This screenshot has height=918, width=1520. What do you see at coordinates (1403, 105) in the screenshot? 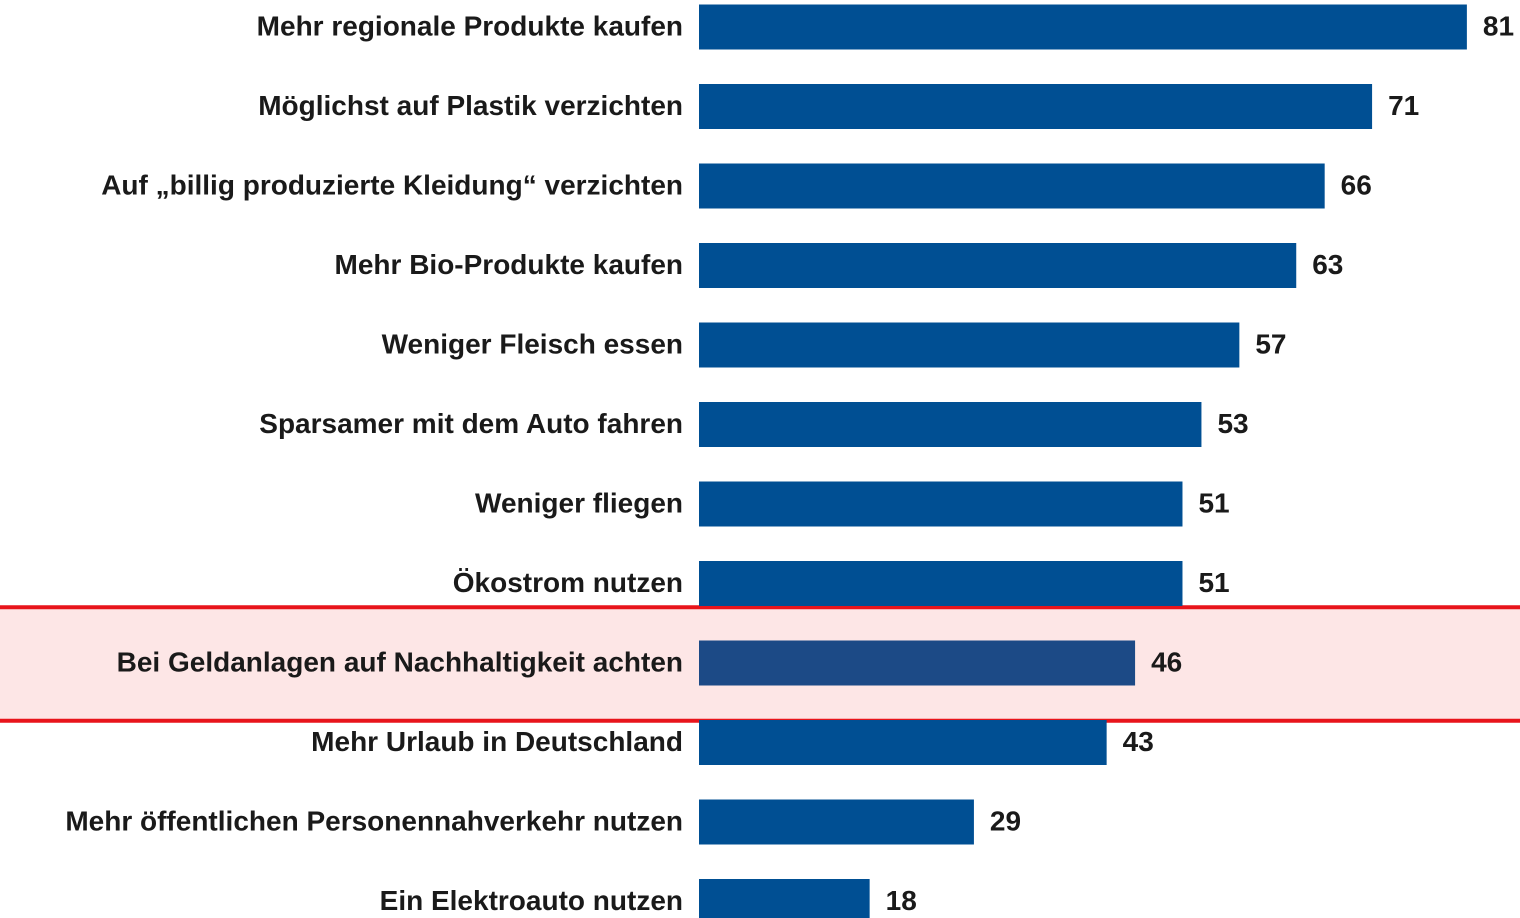
I see `value-label: 71` at bounding box center [1403, 105].